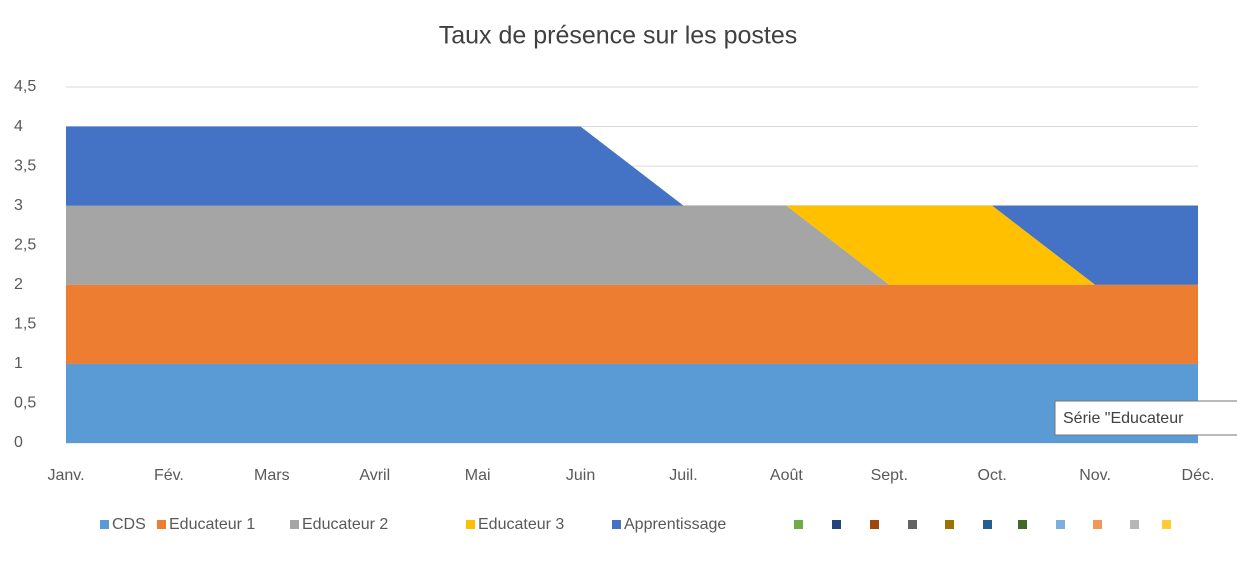 This screenshot has height=562, width=1237. I want to click on x-tick-label: Juil., so click(683, 475).